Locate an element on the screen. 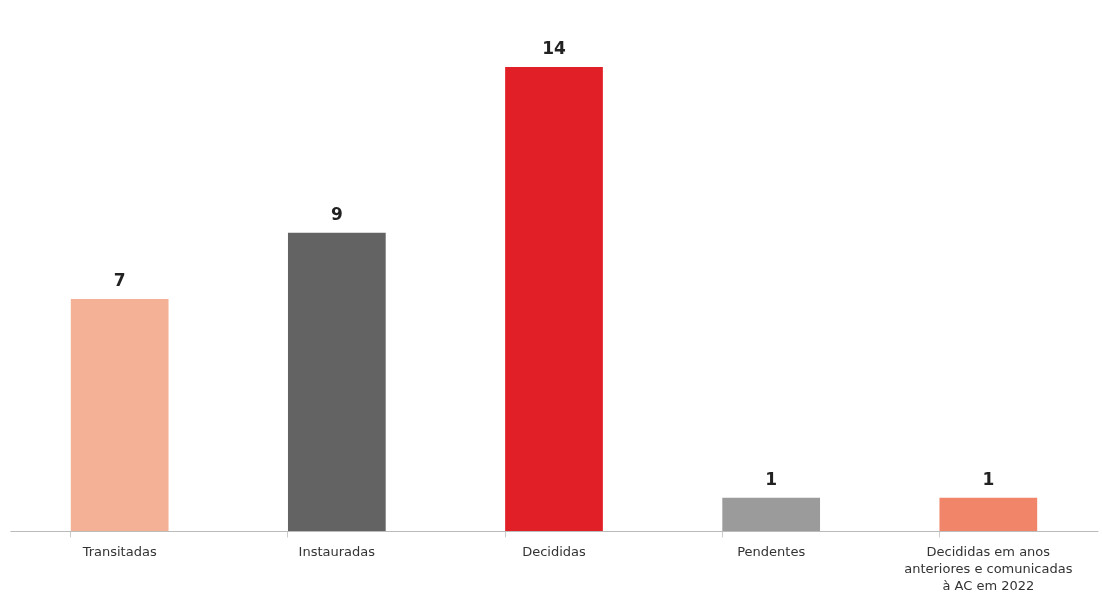  x-tick-label: Decididas em anos anteriores e comunicadas à AC em 2022 is located at coordinates (988, 568).